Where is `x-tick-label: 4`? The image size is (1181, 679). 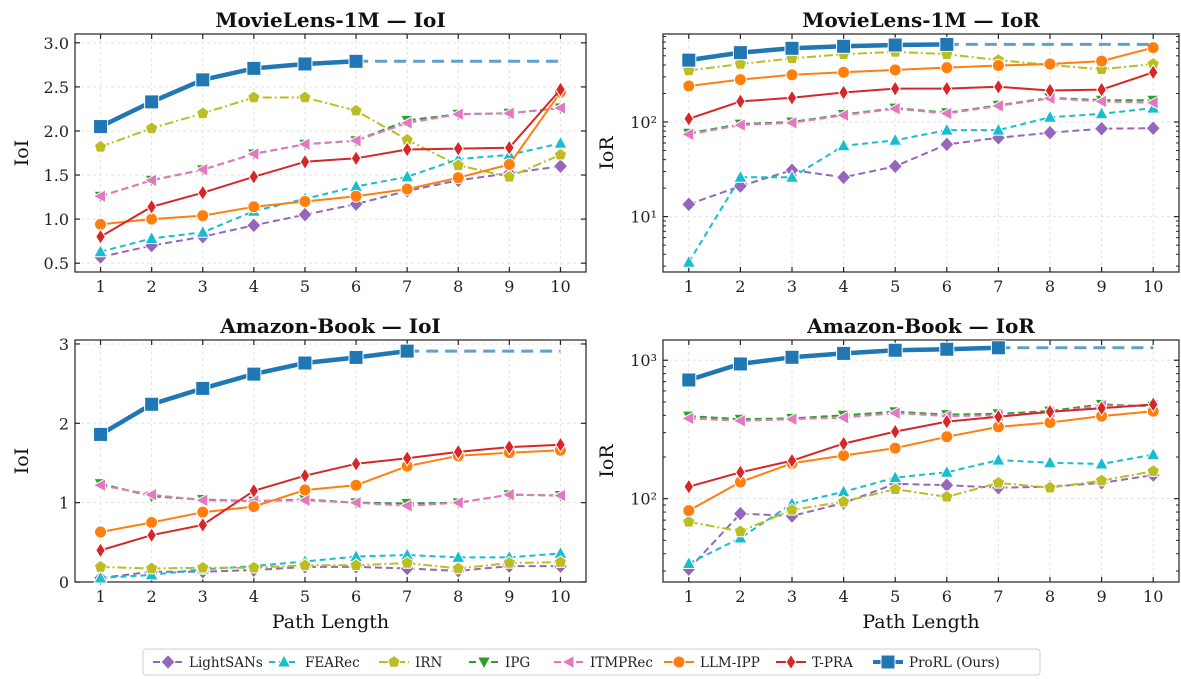 x-tick-label: 4 is located at coordinates (254, 596).